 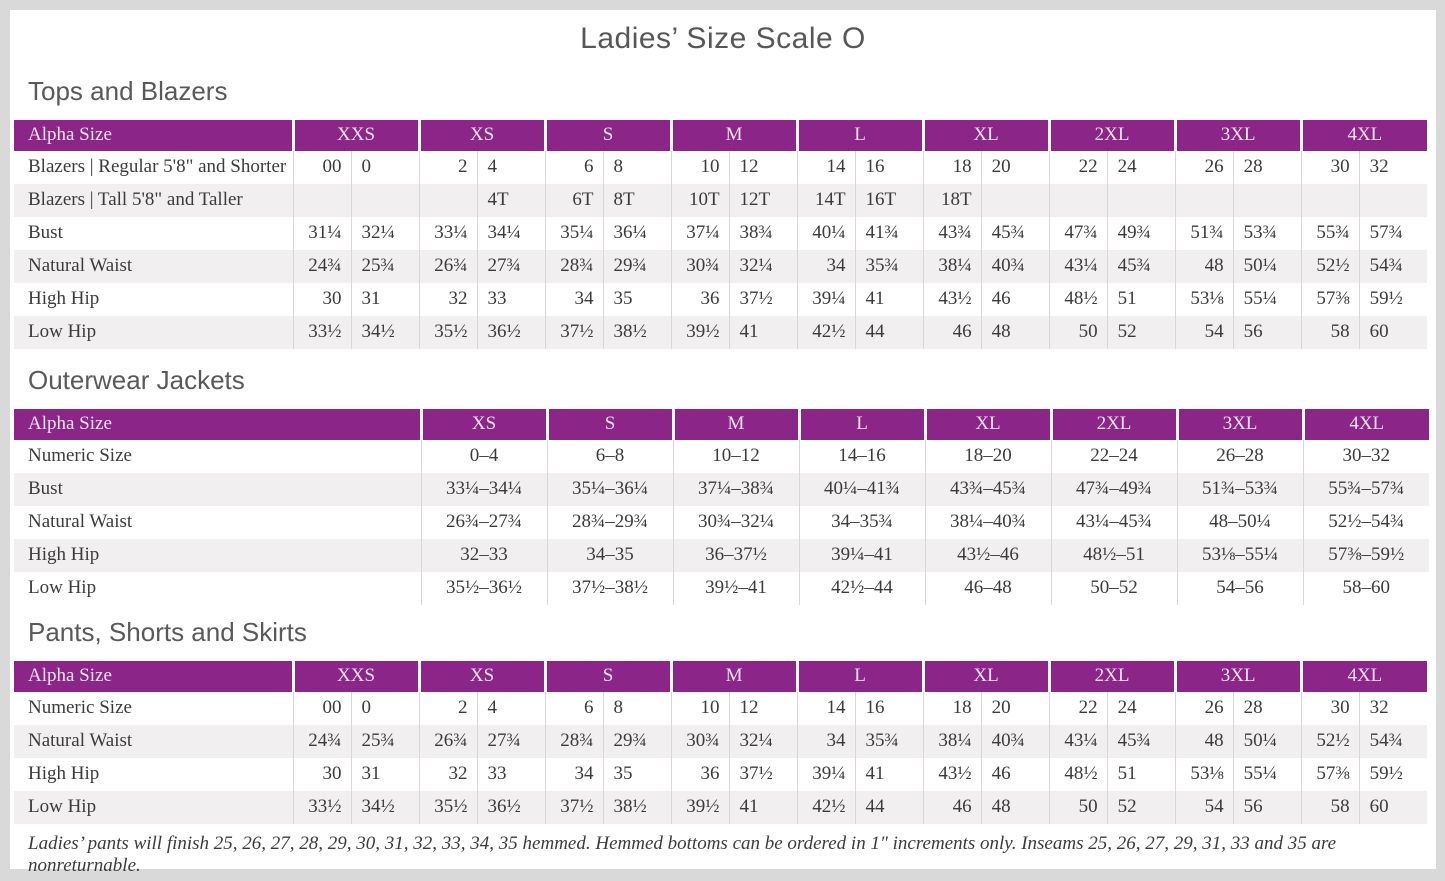 I want to click on value-cell: 40¼–41¾, so click(x=861, y=489).